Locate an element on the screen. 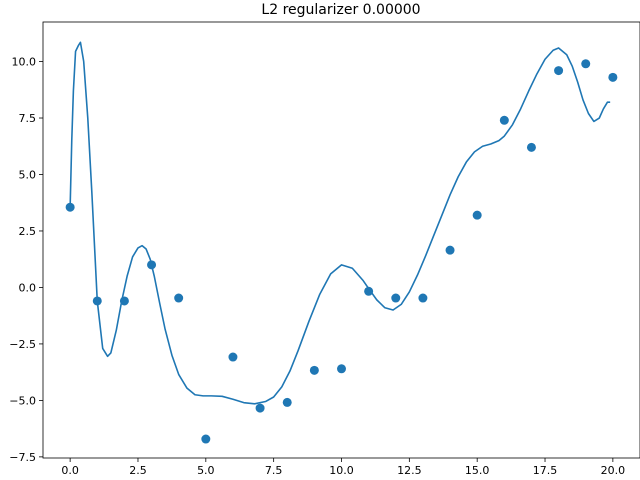  y-tick-label: 5.0 is located at coordinates (28, 174).